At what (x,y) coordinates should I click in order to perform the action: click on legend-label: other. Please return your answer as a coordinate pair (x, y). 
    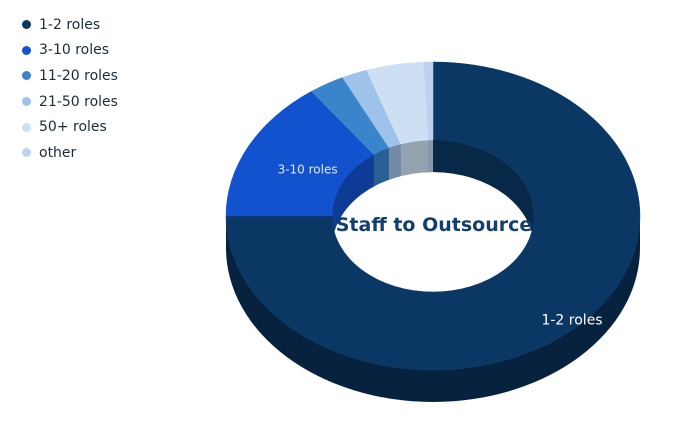
    Looking at the image, I should click on (58, 152).